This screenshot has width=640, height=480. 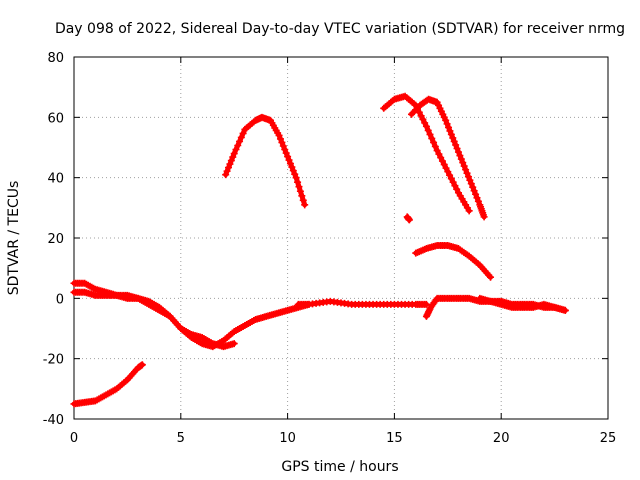 What do you see at coordinates (60, 299) in the screenshot?
I see `y-tick-label: 0` at bounding box center [60, 299].